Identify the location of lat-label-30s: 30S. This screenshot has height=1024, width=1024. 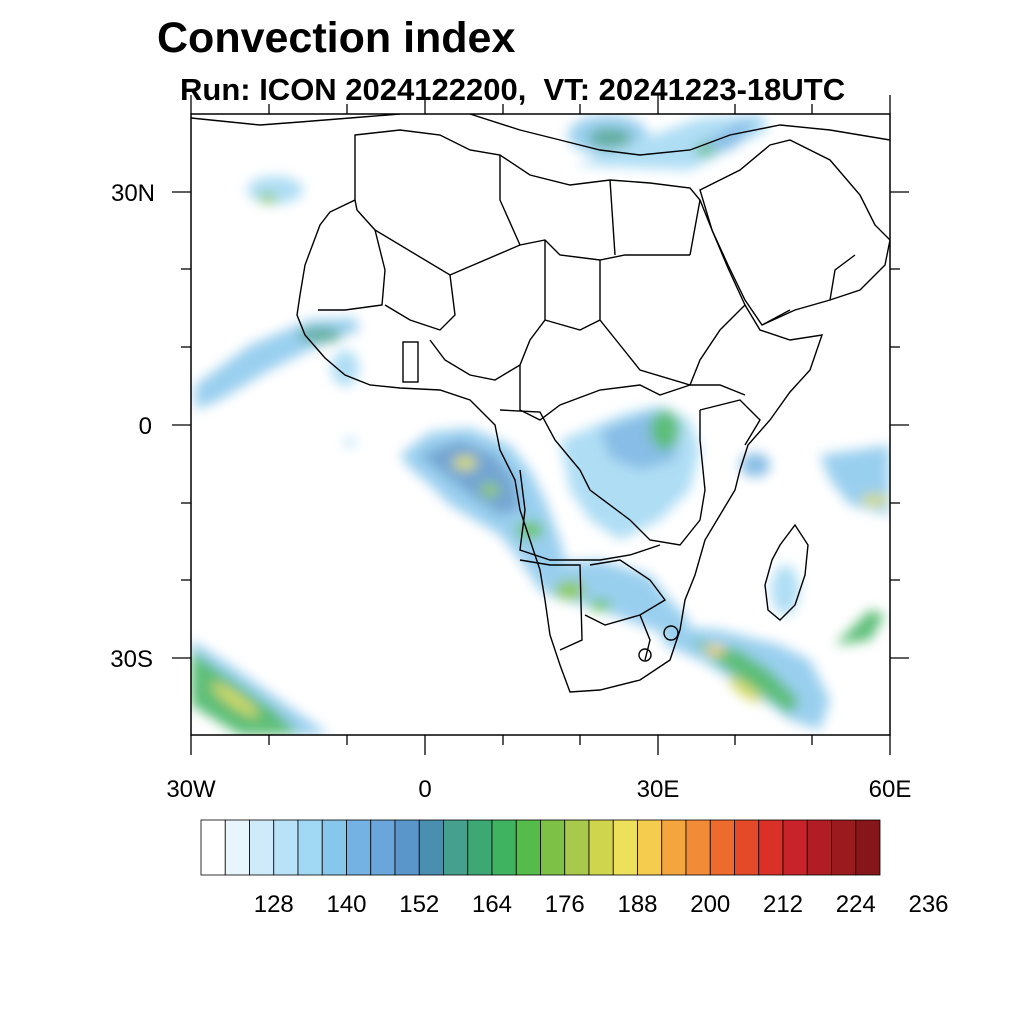
(131, 659).